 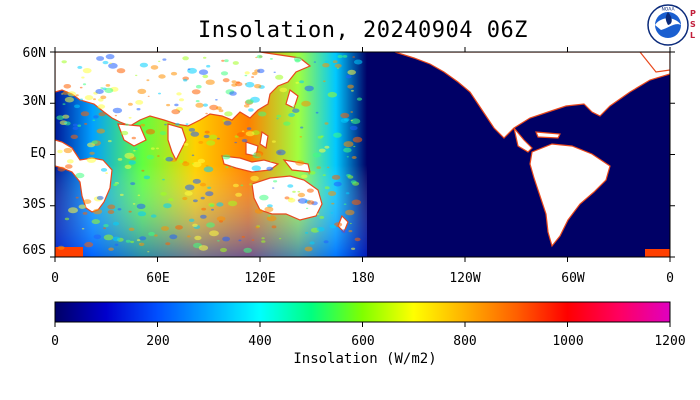 What do you see at coordinates (264, 140) in the screenshot?
I see `philippines-land` at bounding box center [264, 140].